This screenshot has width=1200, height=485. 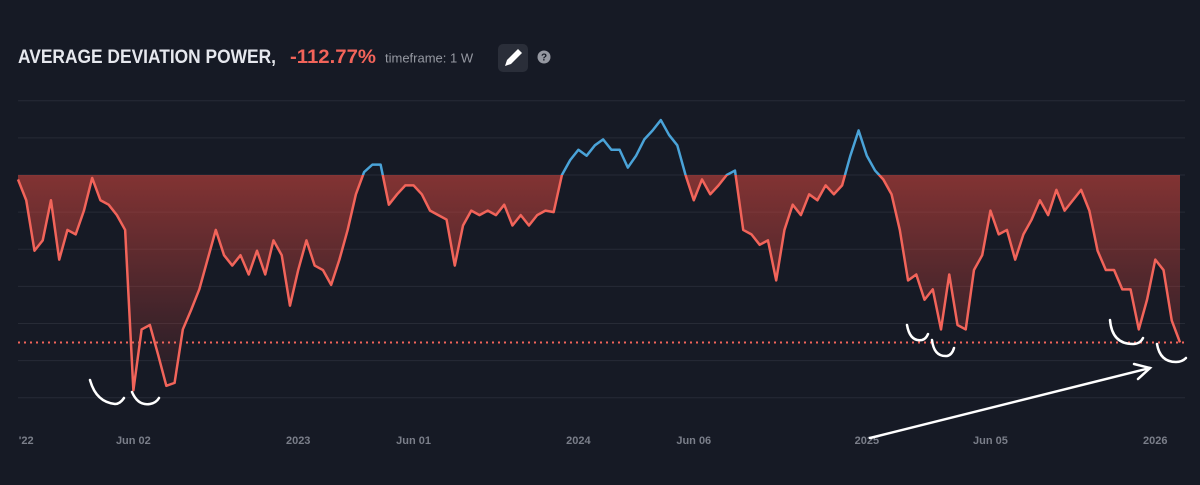 What do you see at coordinates (147, 57) in the screenshot?
I see `chart-title: AVERAGE DEVIATION POWER,` at bounding box center [147, 57].